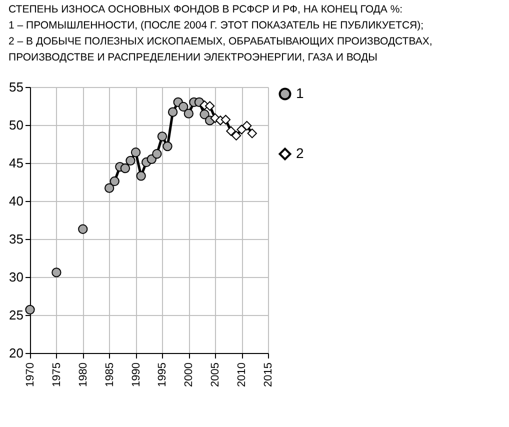 This screenshot has width=509, height=427. What do you see at coordinates (300, 93) in the screenshot?
I see `legend-label: 1` at bounding box center [300, 93].